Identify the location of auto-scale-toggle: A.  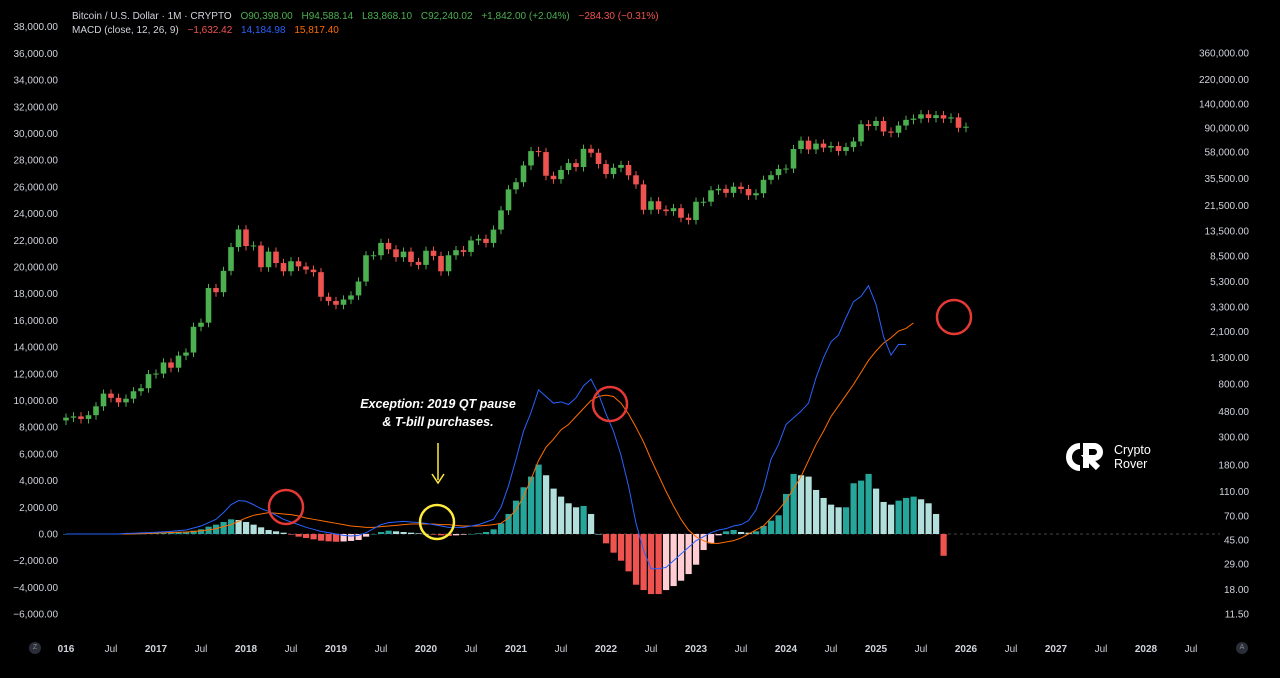
(1242, 648).